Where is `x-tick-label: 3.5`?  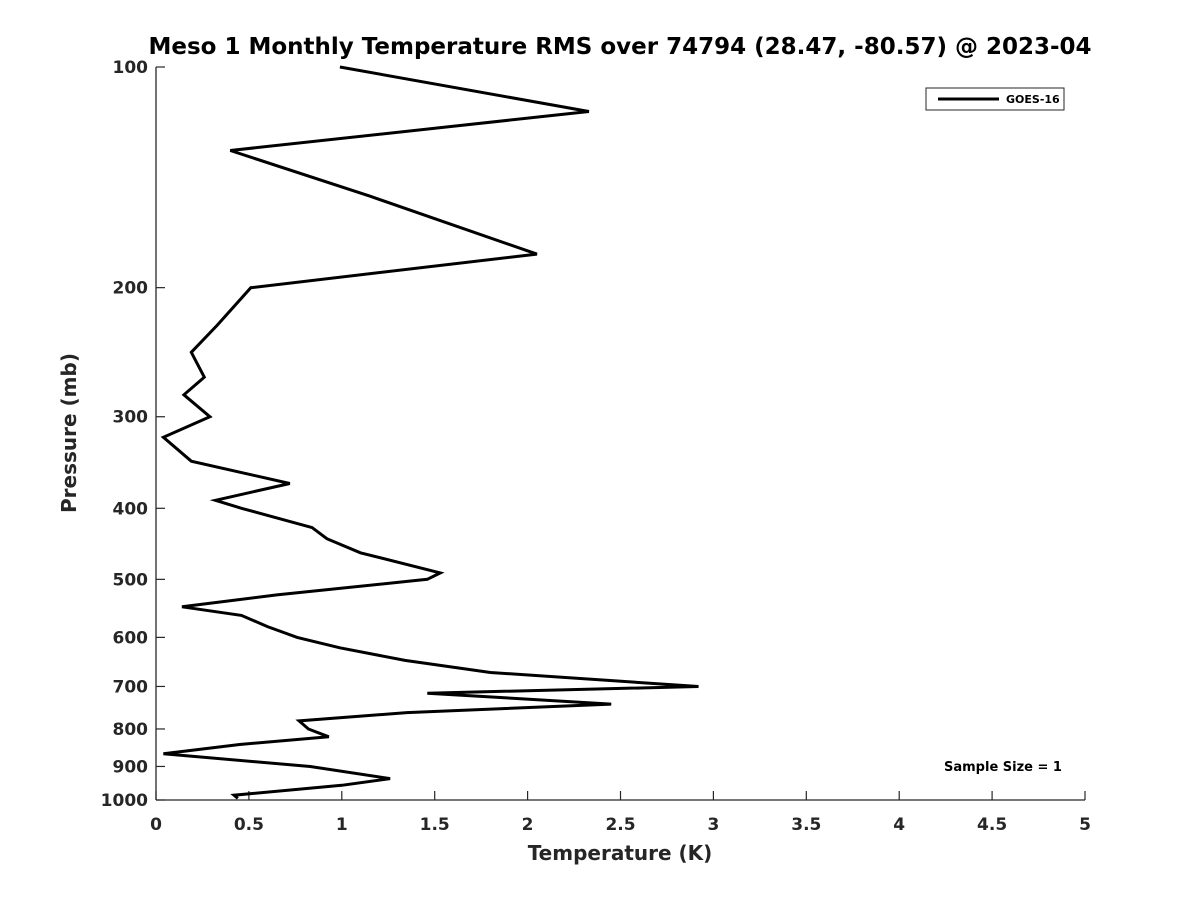 x-tick-label: 3.5 is located at coordinates (806, 825).